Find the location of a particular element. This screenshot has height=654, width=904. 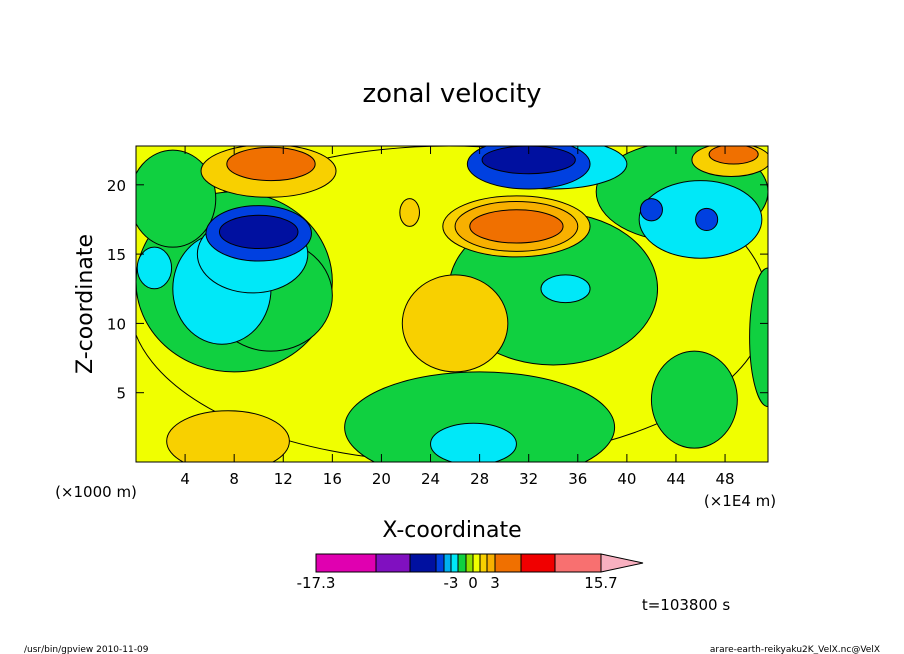

colorbar-label-0: -17.3 is located at coordinates (316, 583).